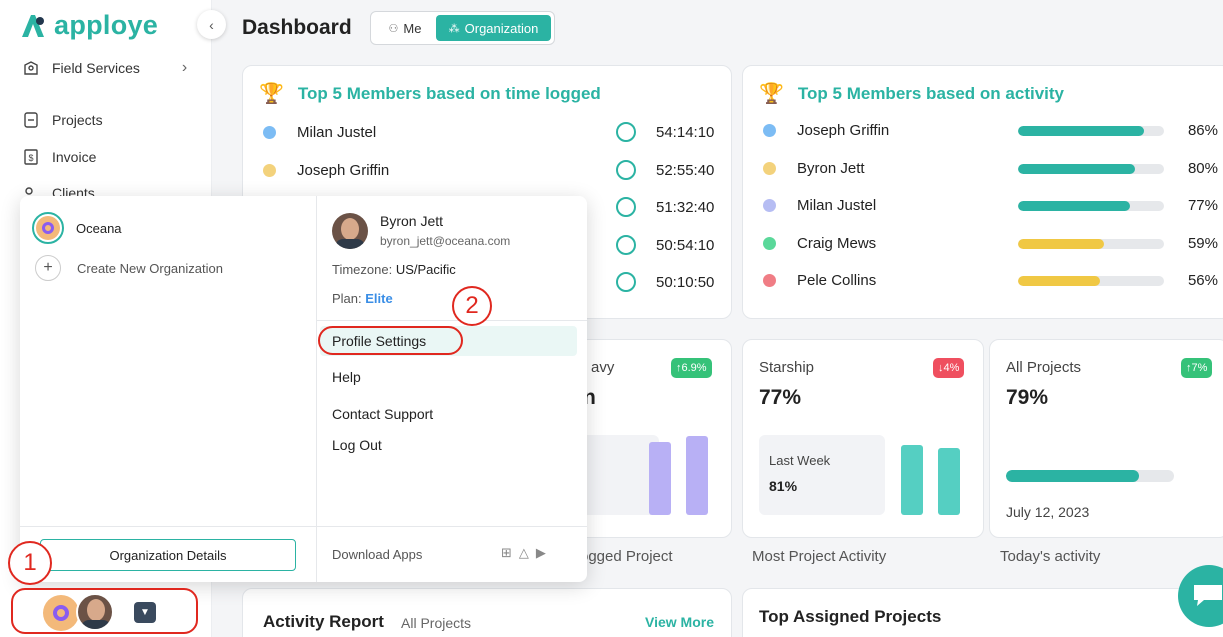 The height and width of the screenshot is (637, 1223). What do you see at coordinates (685, 132) in the screenshot?
I see `member-time: 54:14:10` at bounding box center [685, 132].